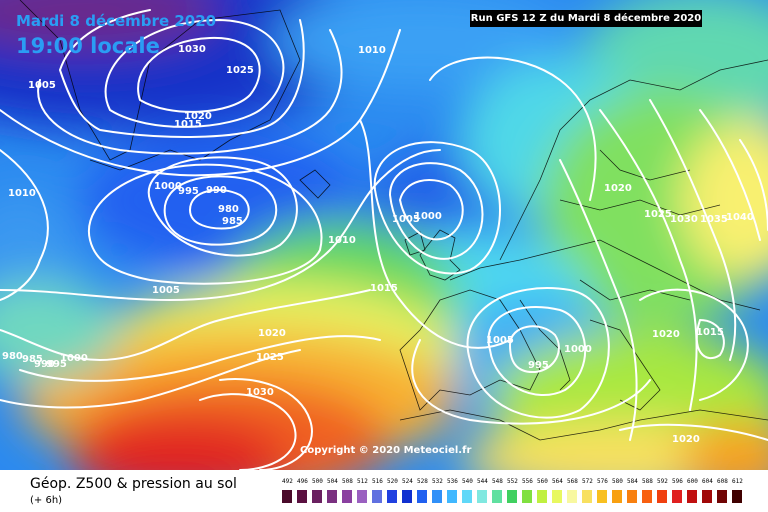 This screenshot has width=768, height=512. I want to click on scale-label: 532, so click(437, 481).